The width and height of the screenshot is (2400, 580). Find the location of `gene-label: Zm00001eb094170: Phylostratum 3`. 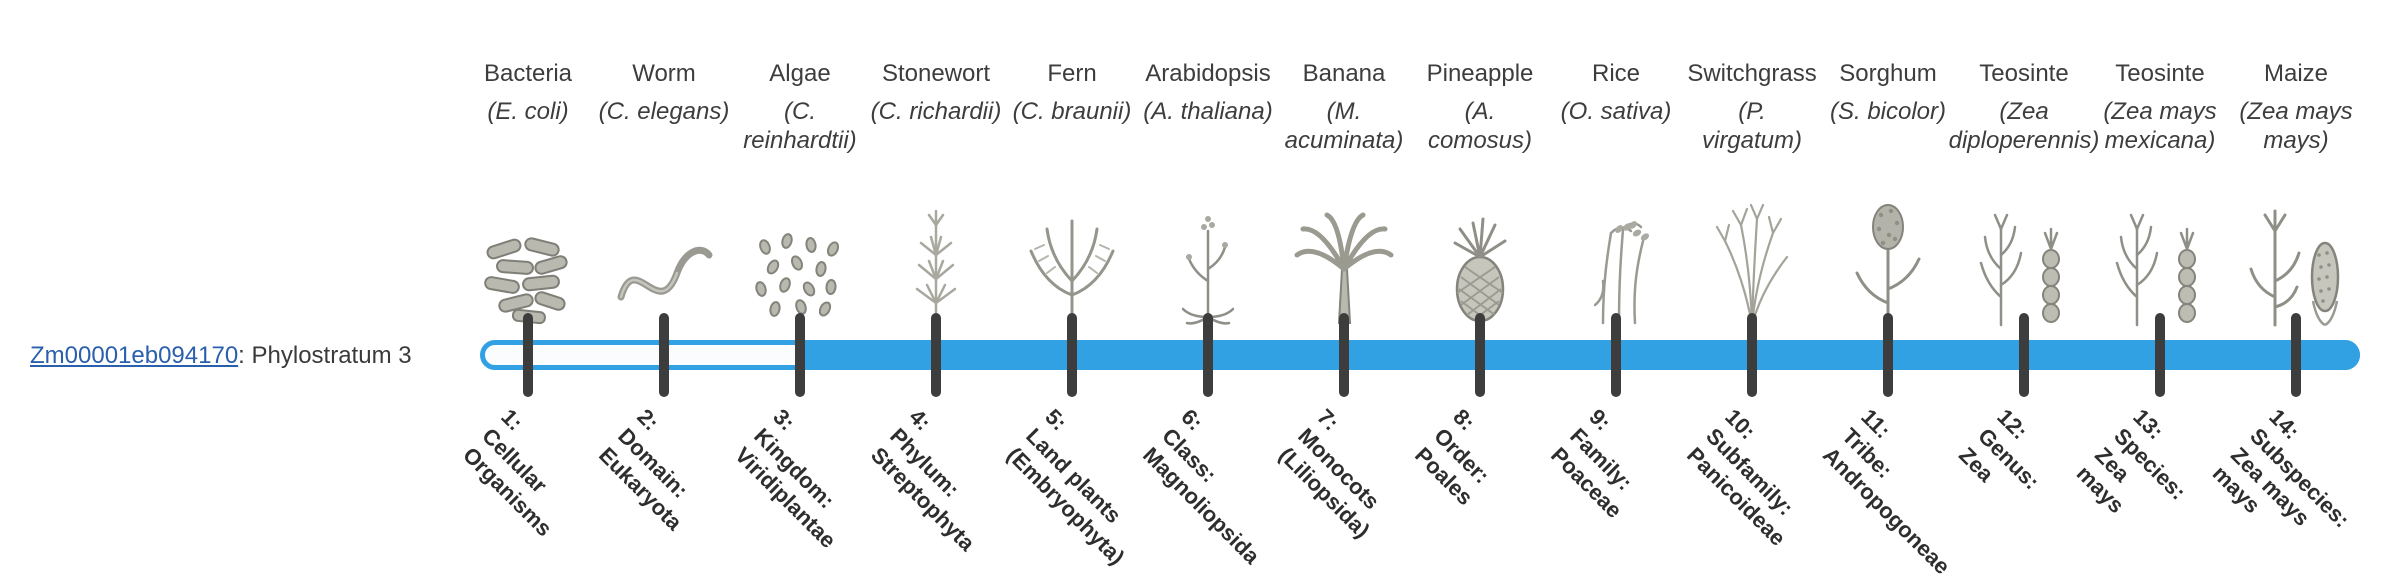

gene-label: Zm00001eb094170: Phylostratum 3 is located at coordinates (221, 356).